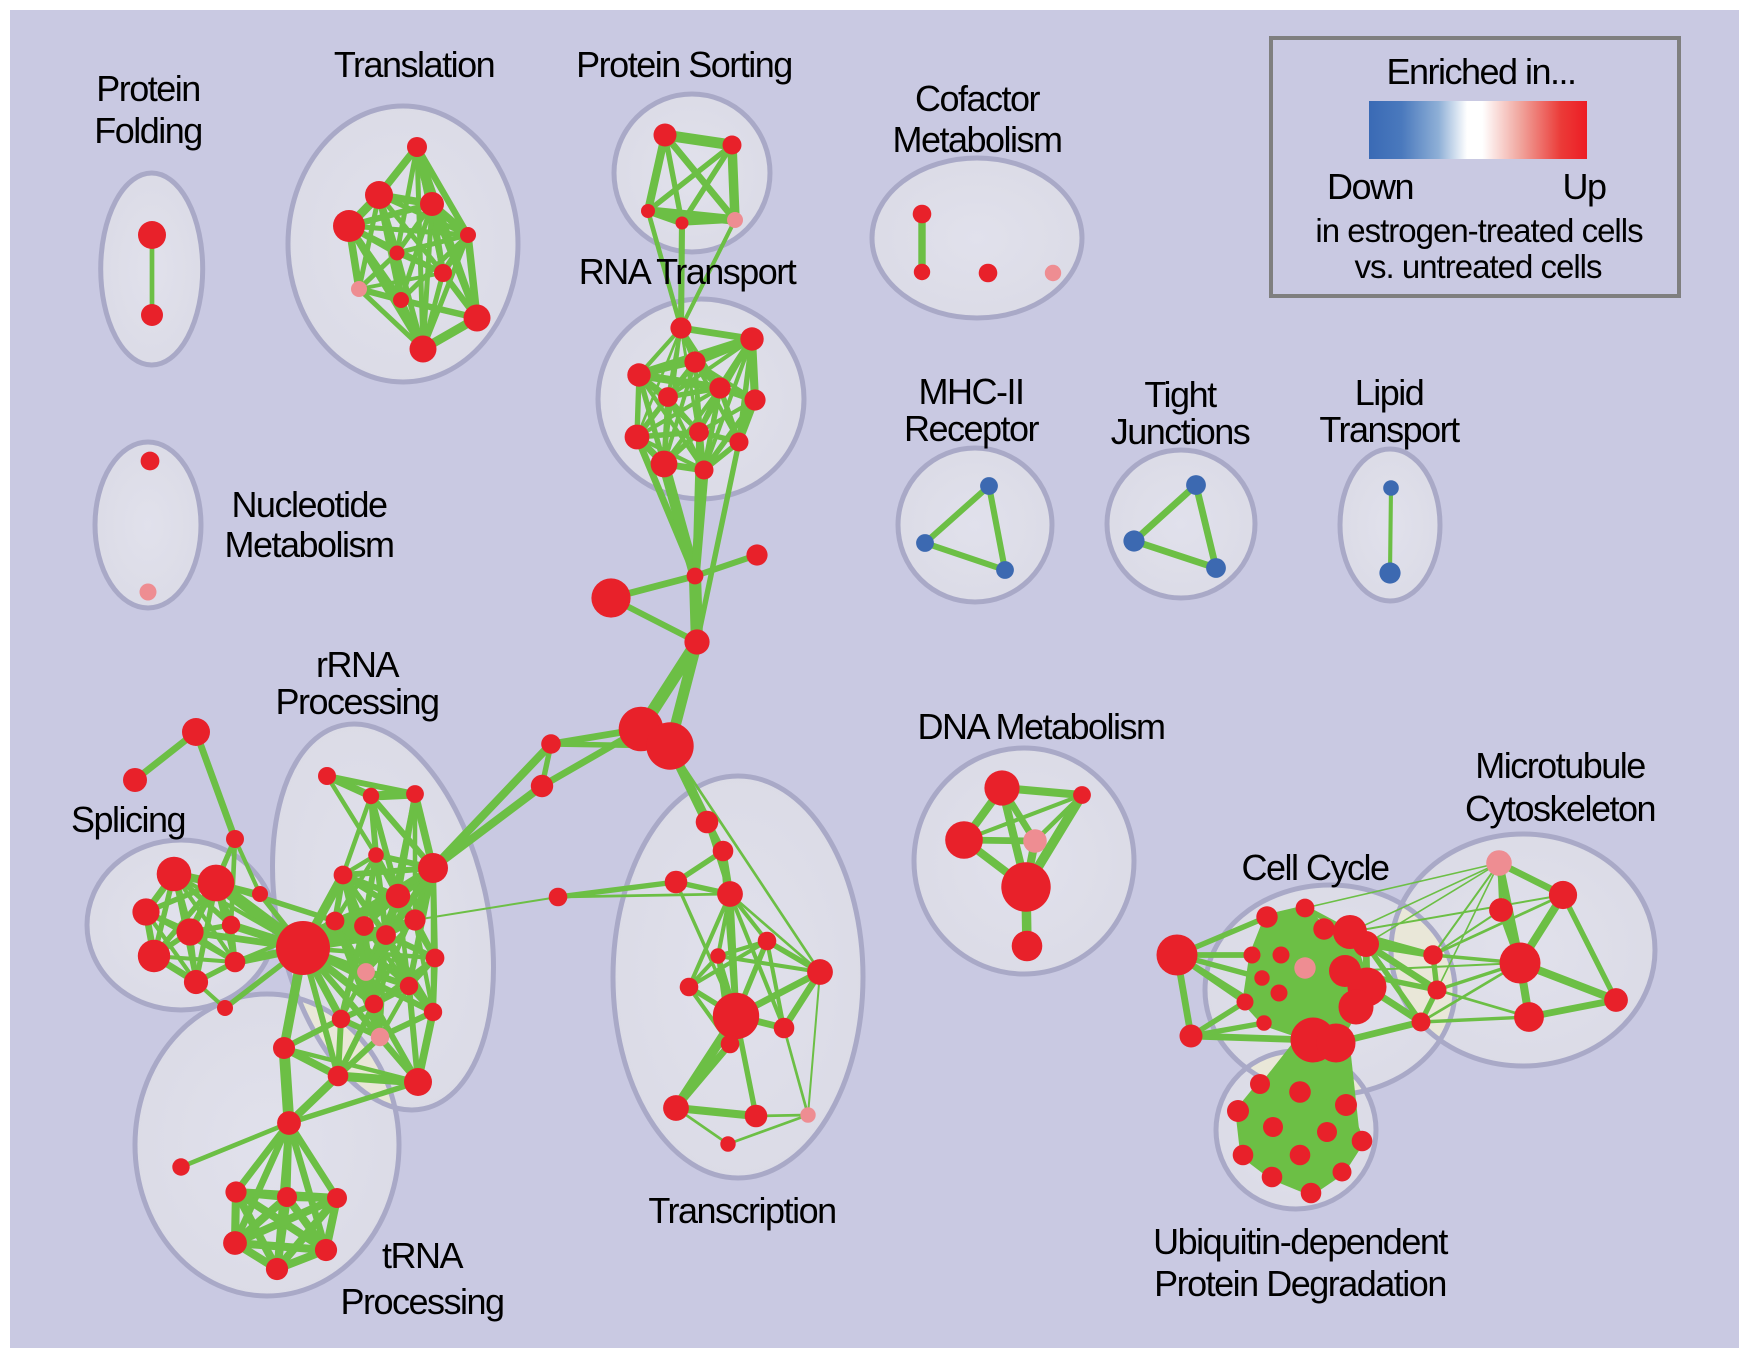 This screenshot has height=1365, width=1750. Describe the element at coordinates (422, 1255) in the screenshot. I see `svg-text: tRNA` at that location.